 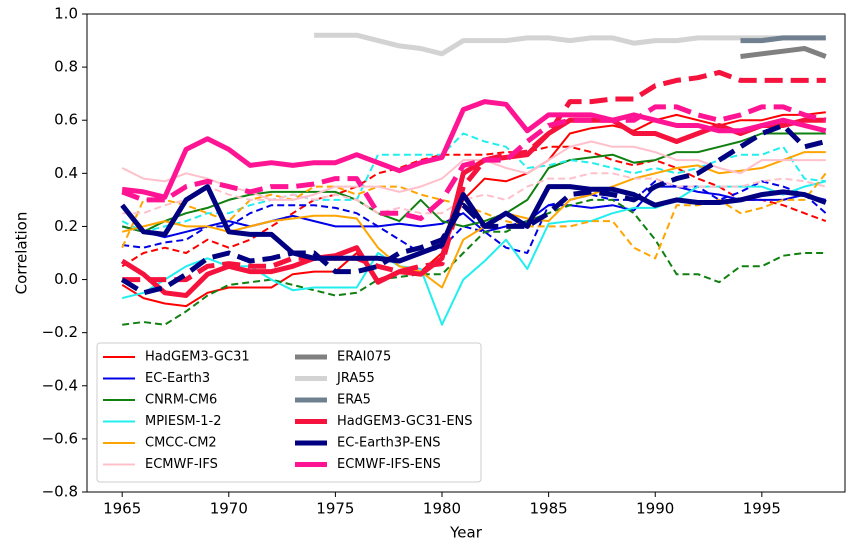 I want to click on legend-label: HadGEM3-GC31, so click(x=197, y=357).